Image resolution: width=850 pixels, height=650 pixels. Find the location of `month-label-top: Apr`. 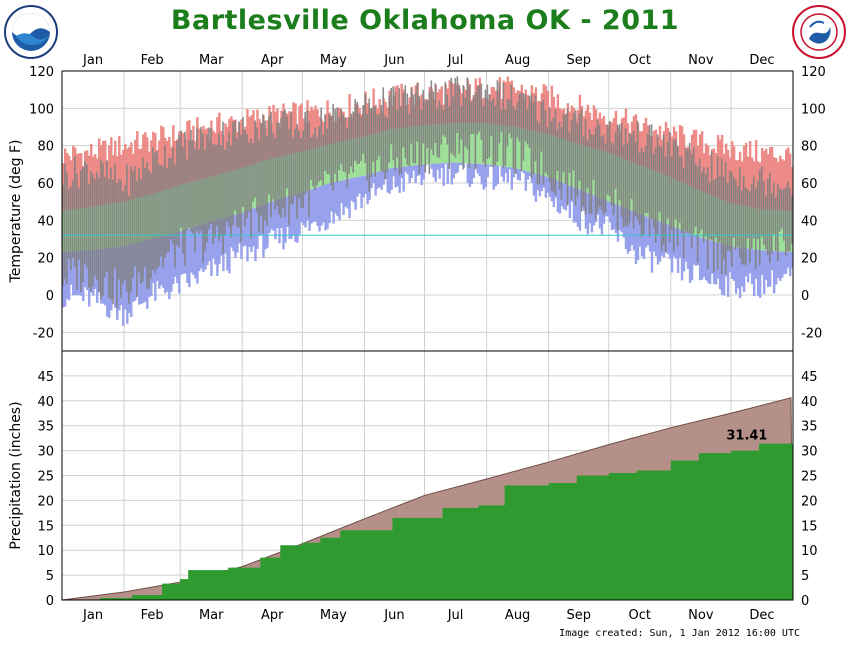

month-label-top: Apr is located at coordinates (272, 60).